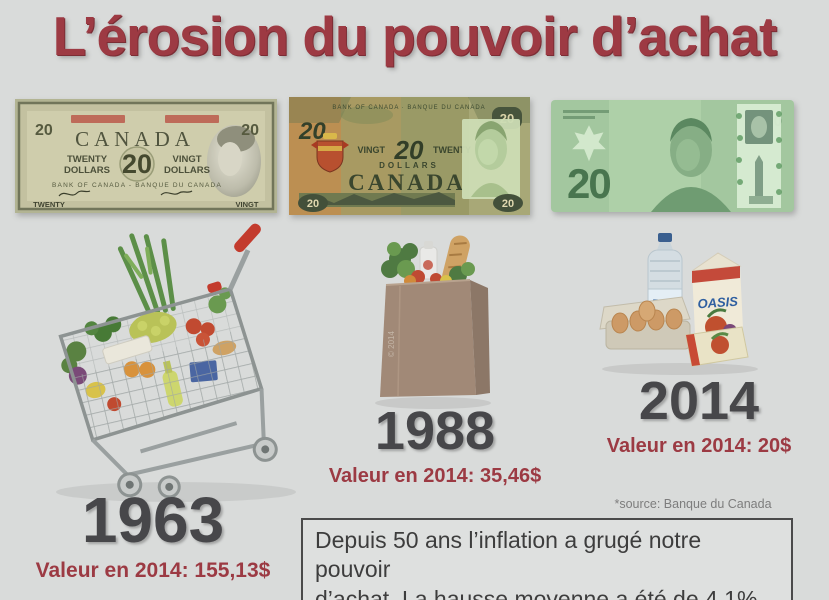 Image resolution: width=829 pixels, height=600 pixels. What do you see at coordinates (589, 143) in the screenshot?
I see `maple-leaf-icon` at bounding box center [589, 143].